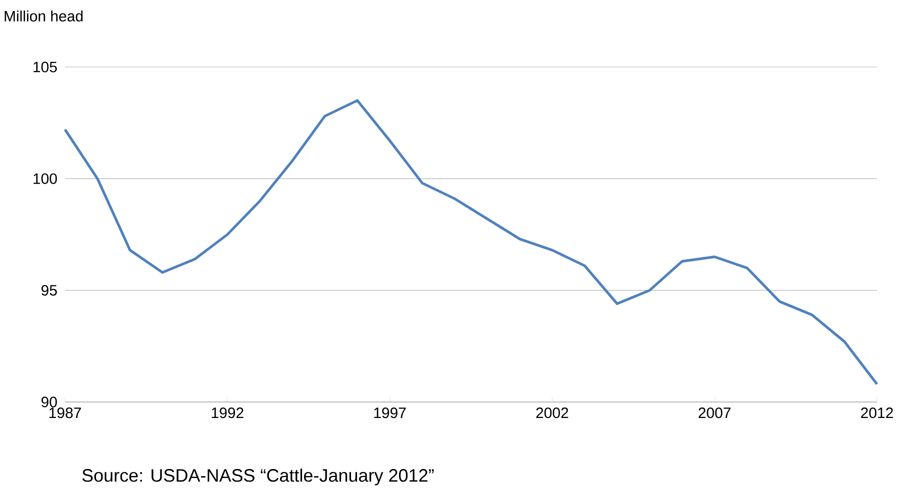 This screenshot has height=490, width=903. What do you see at coordinates (43, 16) in the screenshot?
I see `y-axis-title: Million head` at bounding box center [43, 16].